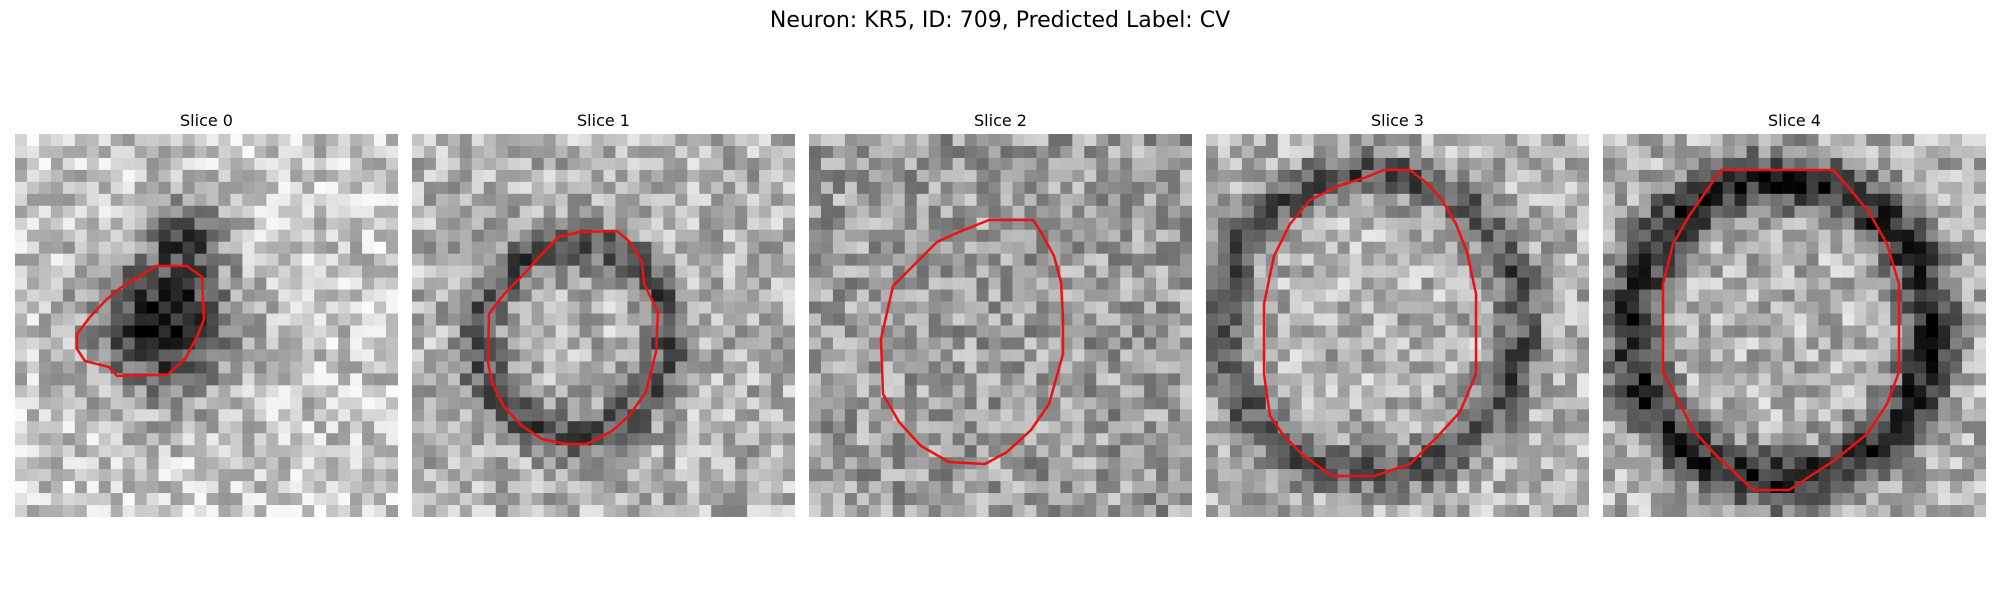 The height and width of the screenshot is (600, 2000). I want to click on slice-title-4: Slice 4, so click(1794, 120).